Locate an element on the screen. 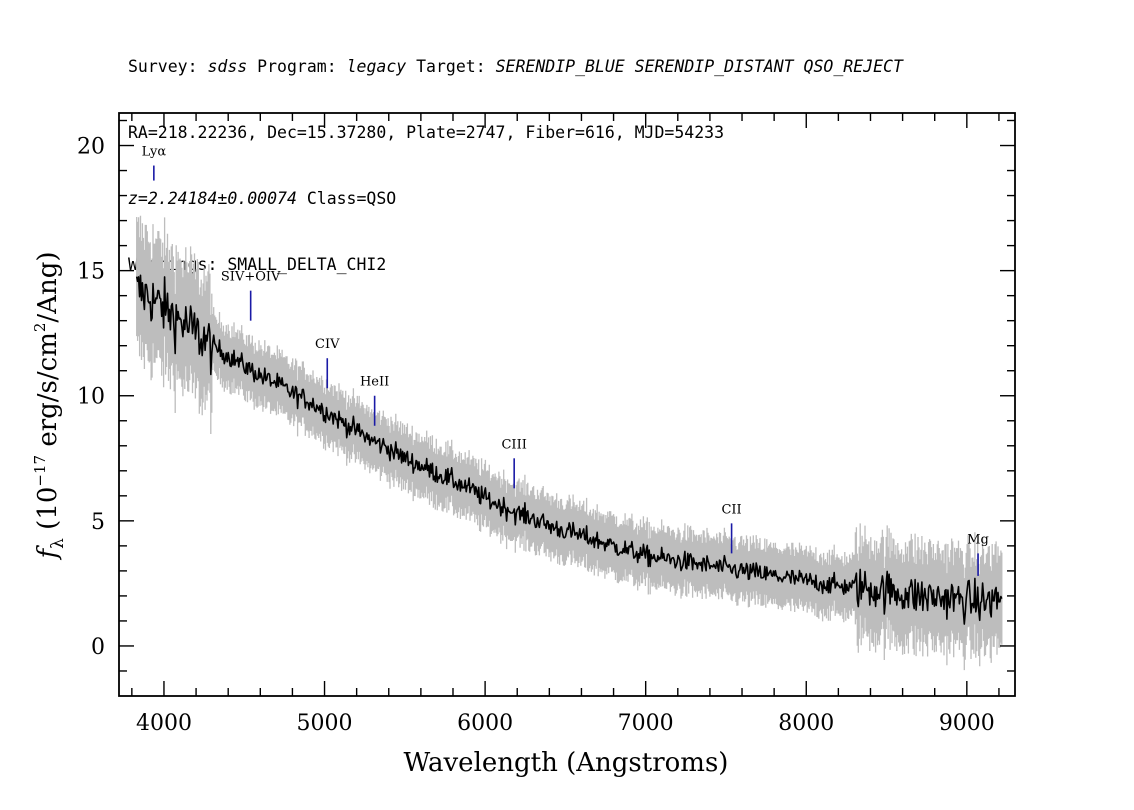 Image resolution: width=1134 pixels, height=810 pixels. redshift-value: z=2.24184±0.00074 is located at coordinates (212, 198).